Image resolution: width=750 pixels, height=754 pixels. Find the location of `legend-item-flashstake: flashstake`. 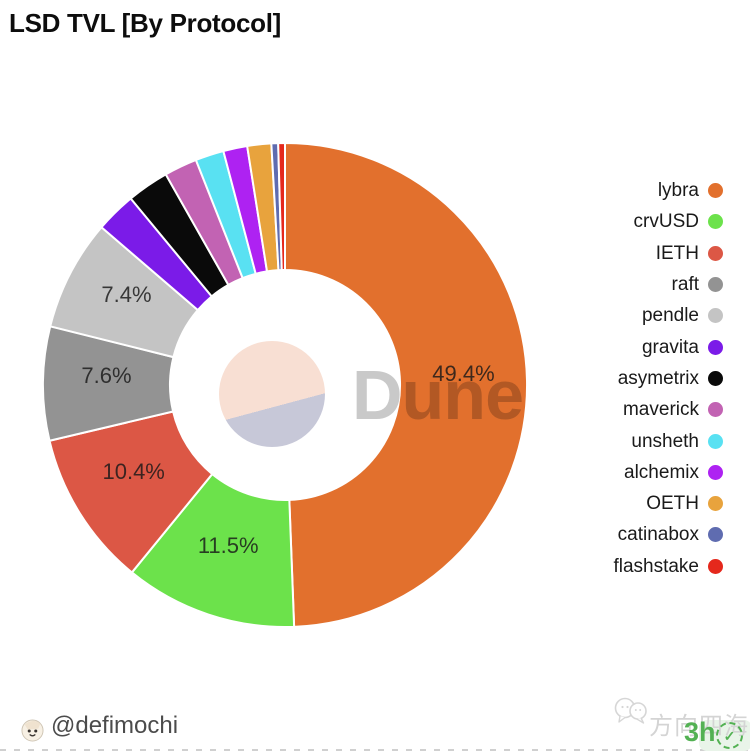

legend-item-flashstake: flashstake is located at coordinates (668, 566).